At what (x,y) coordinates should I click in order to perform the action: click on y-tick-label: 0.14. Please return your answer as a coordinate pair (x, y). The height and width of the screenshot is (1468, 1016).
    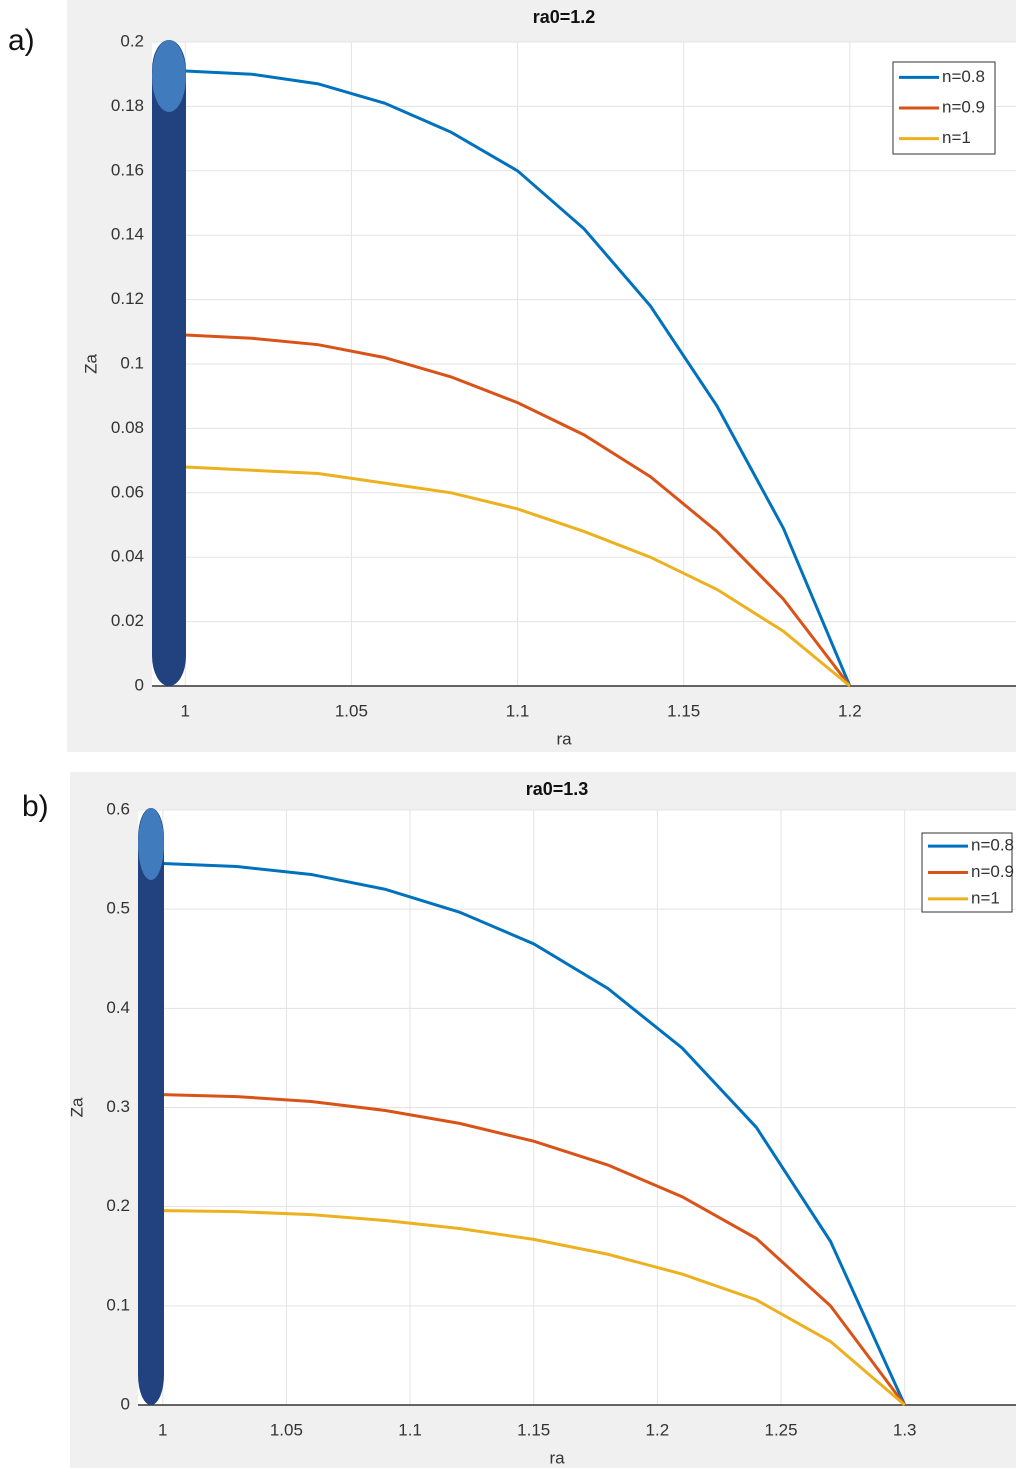
    Looking at the image, I should click on (127, 234).